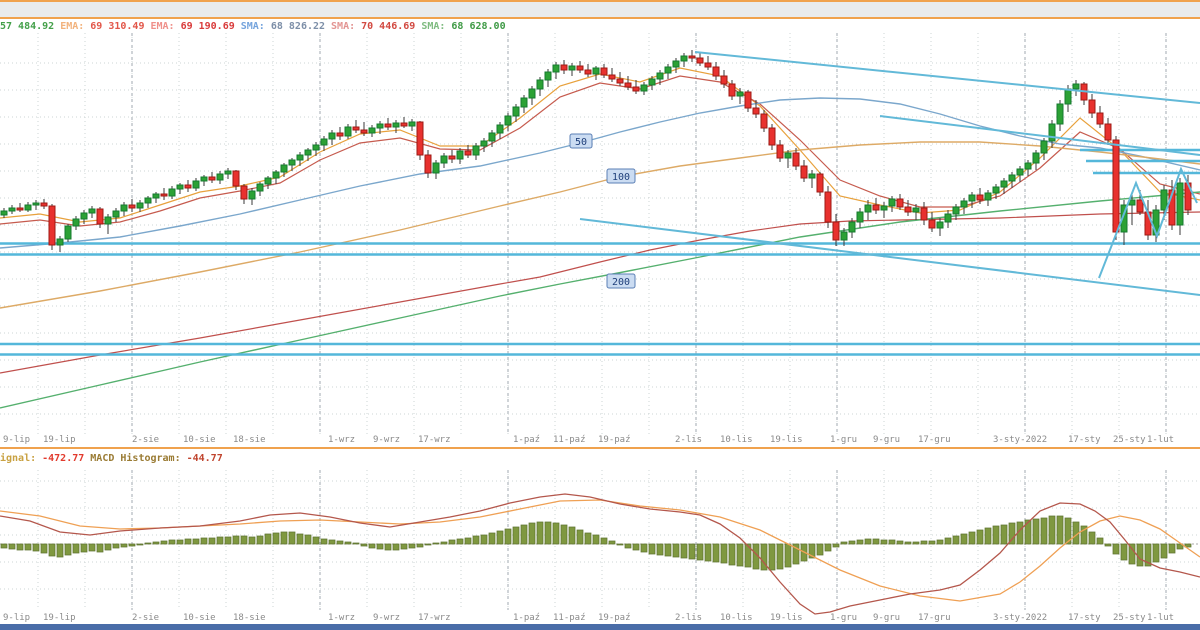  What do you see at coordinates (600, 627) in the screenshot?
I see `horizontal-scrollbar` at bounding box center [600, 627].